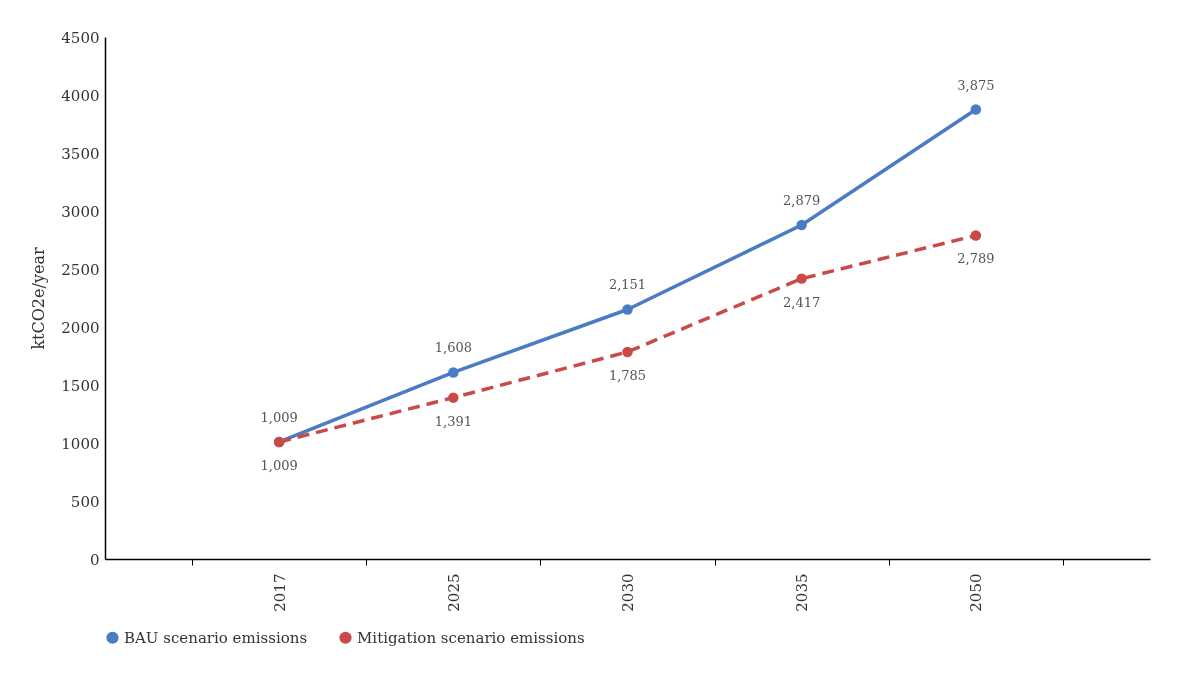 This screenshot has height=675, width=1202. What do you see at coordinates (627, 285) in the screenshot?
I see `data-label: 2,151` at bounding box center [627, 285].